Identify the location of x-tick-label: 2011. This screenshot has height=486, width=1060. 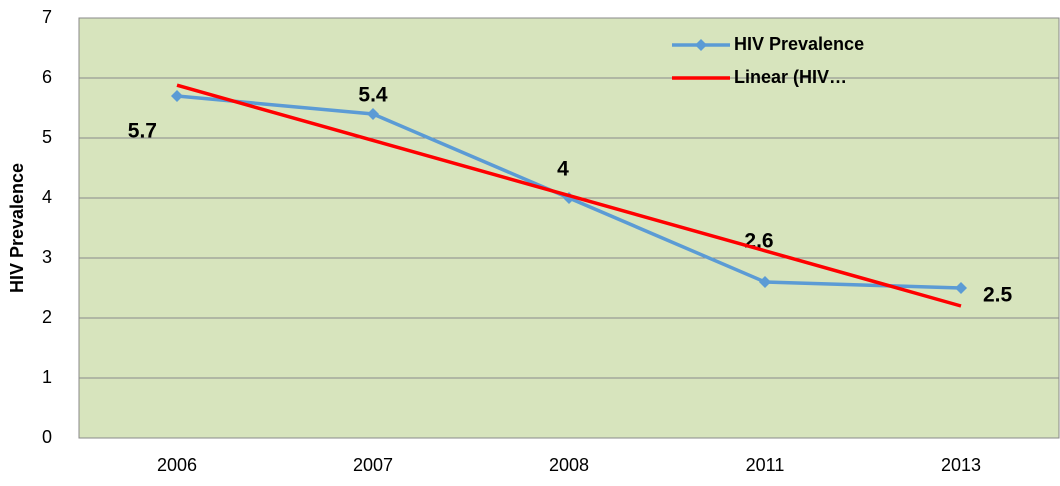
(765, 465).